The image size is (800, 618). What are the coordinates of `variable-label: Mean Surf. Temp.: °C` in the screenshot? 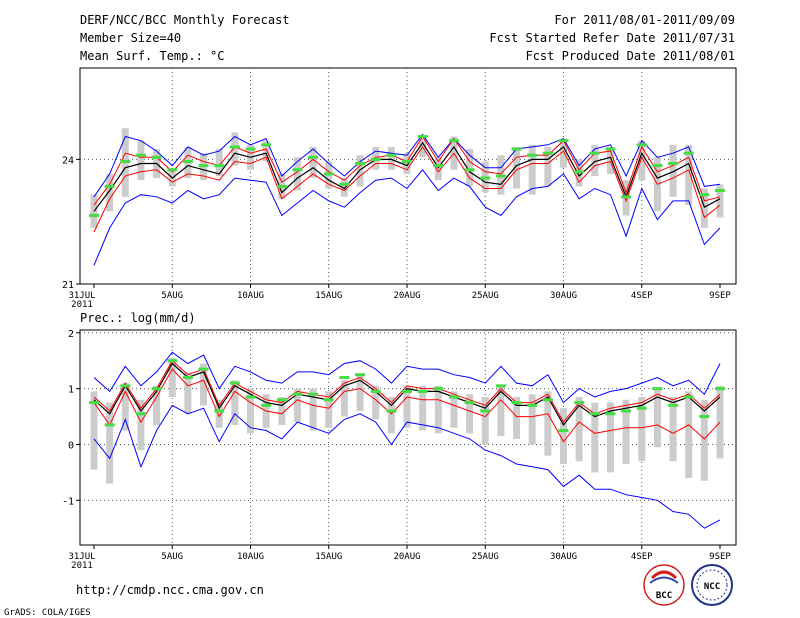 It's located at (152, 56).